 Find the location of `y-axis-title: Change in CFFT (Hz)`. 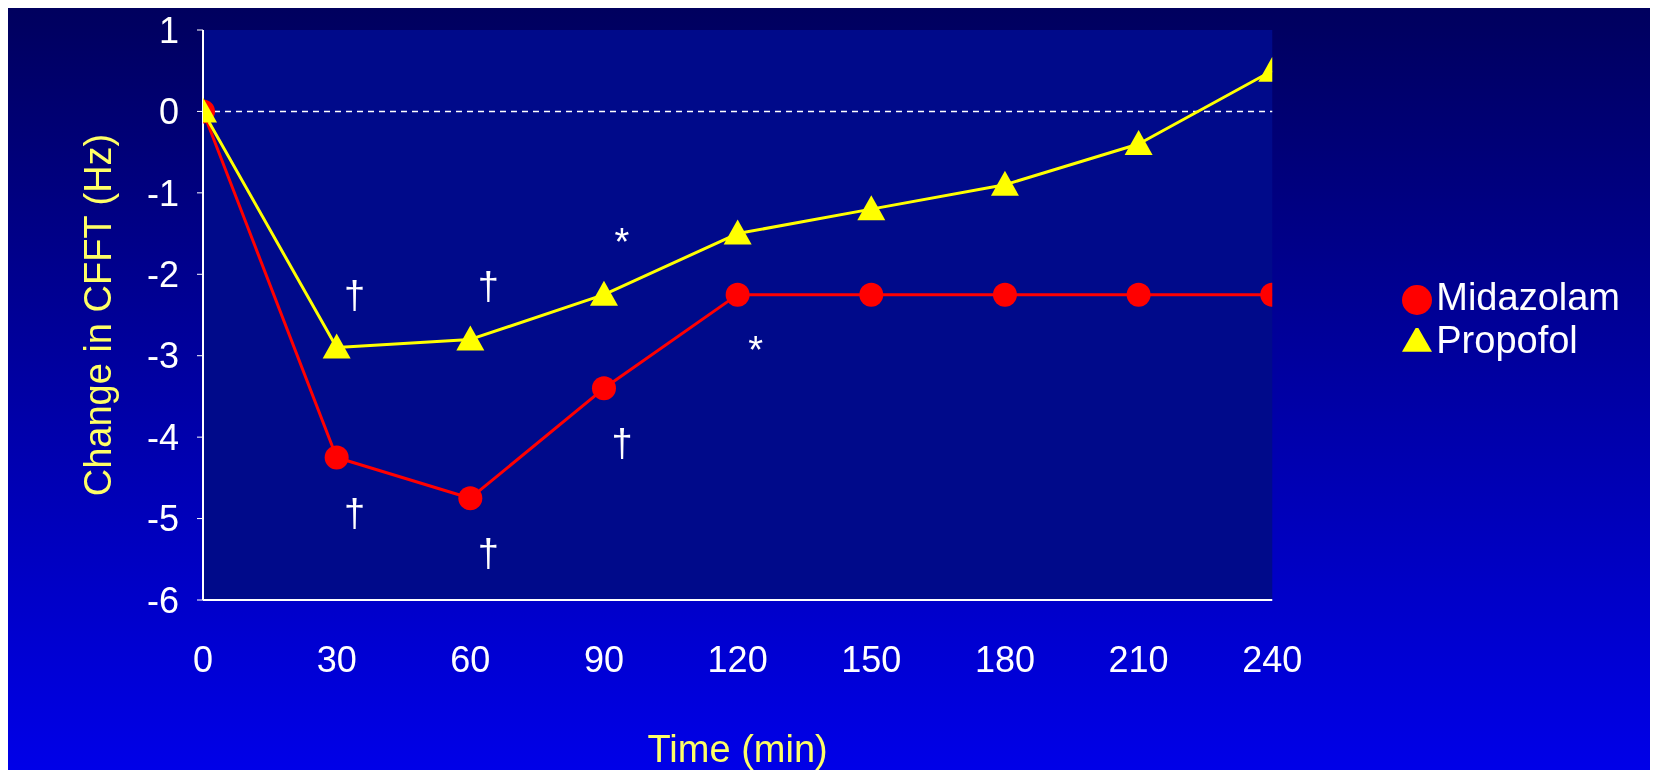

y-axis-title: Change in CFFT (Hz) is located at coordinates (98, 315).